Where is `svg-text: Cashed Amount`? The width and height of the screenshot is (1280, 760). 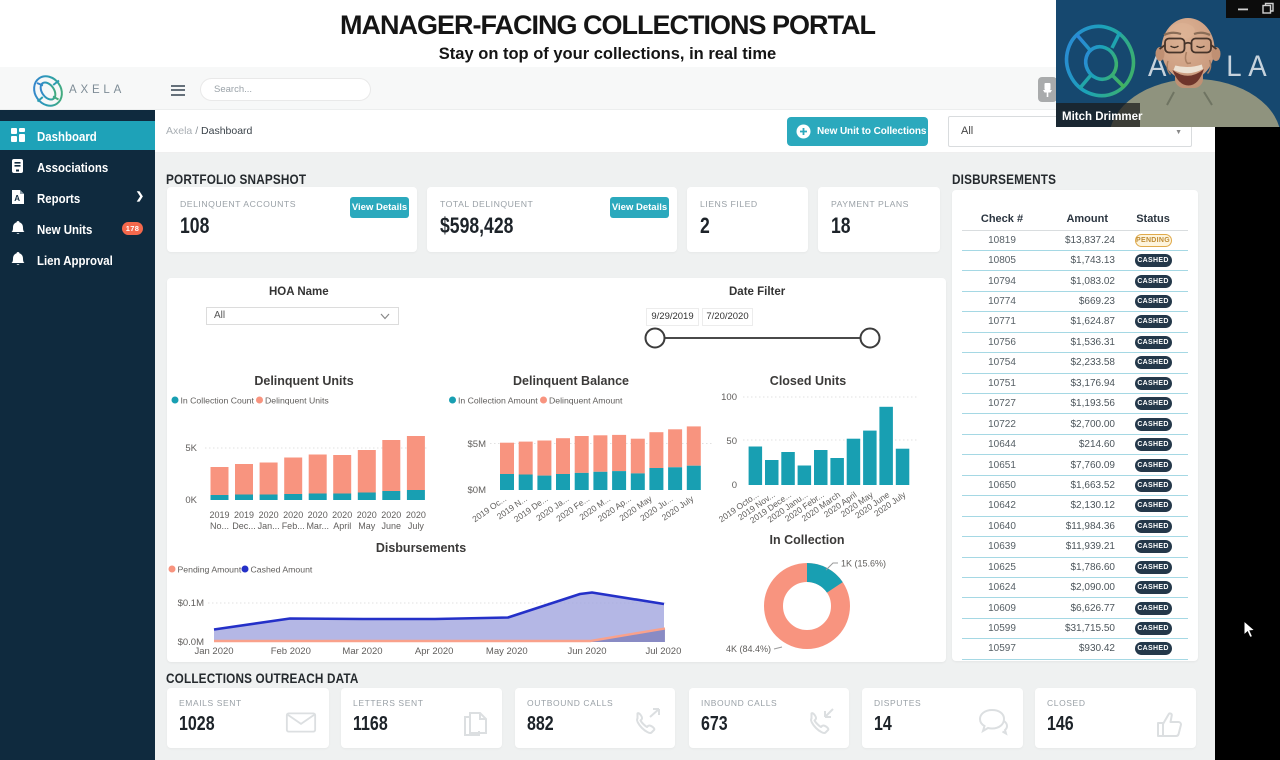 svg-text: Cashed Amount is located at coordinates (282, 570).